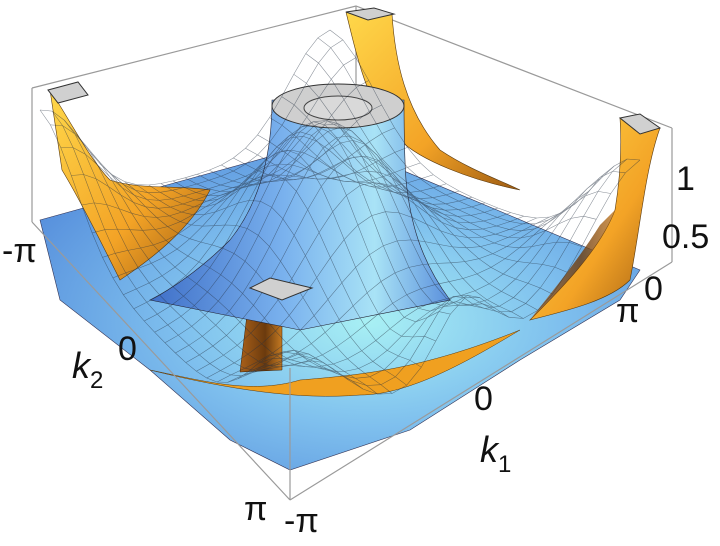  I want to click on z-tick-1: 0.5, so click(685, 237).